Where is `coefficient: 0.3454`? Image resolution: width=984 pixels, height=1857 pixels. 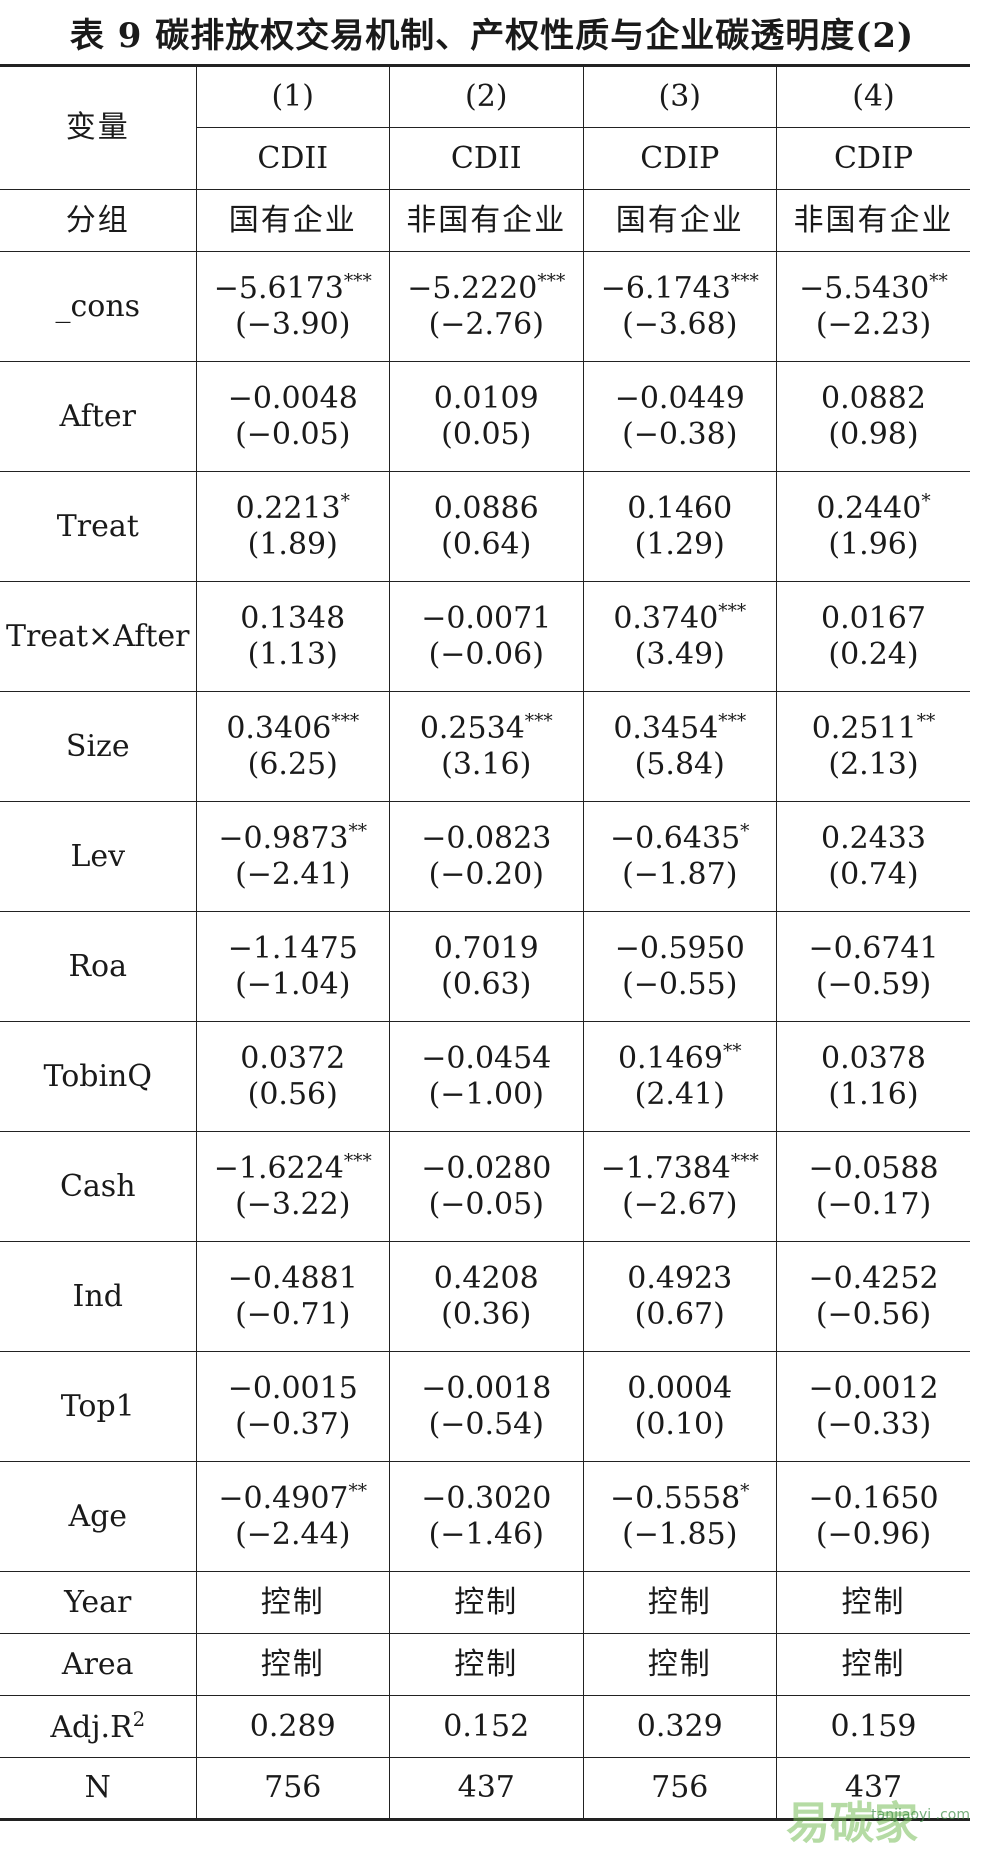 coefficient: 0.3454 is located at coordinates (666, 728).